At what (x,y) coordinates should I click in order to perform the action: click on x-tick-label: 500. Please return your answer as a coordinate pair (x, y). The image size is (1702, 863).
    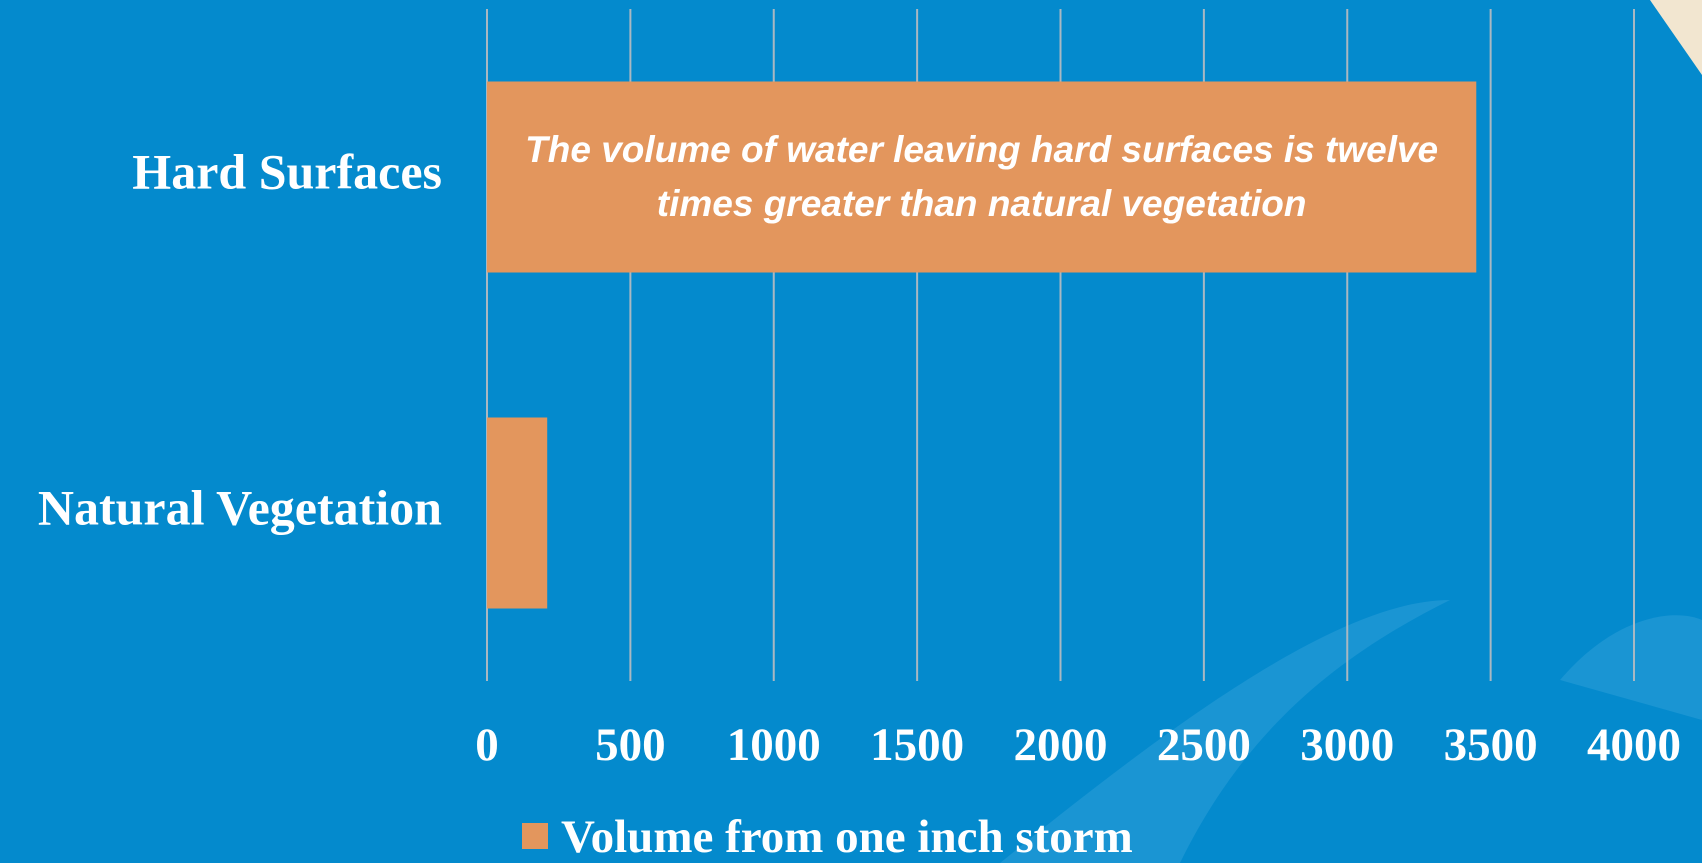
    Looking at the image, I should click on (630, 745).